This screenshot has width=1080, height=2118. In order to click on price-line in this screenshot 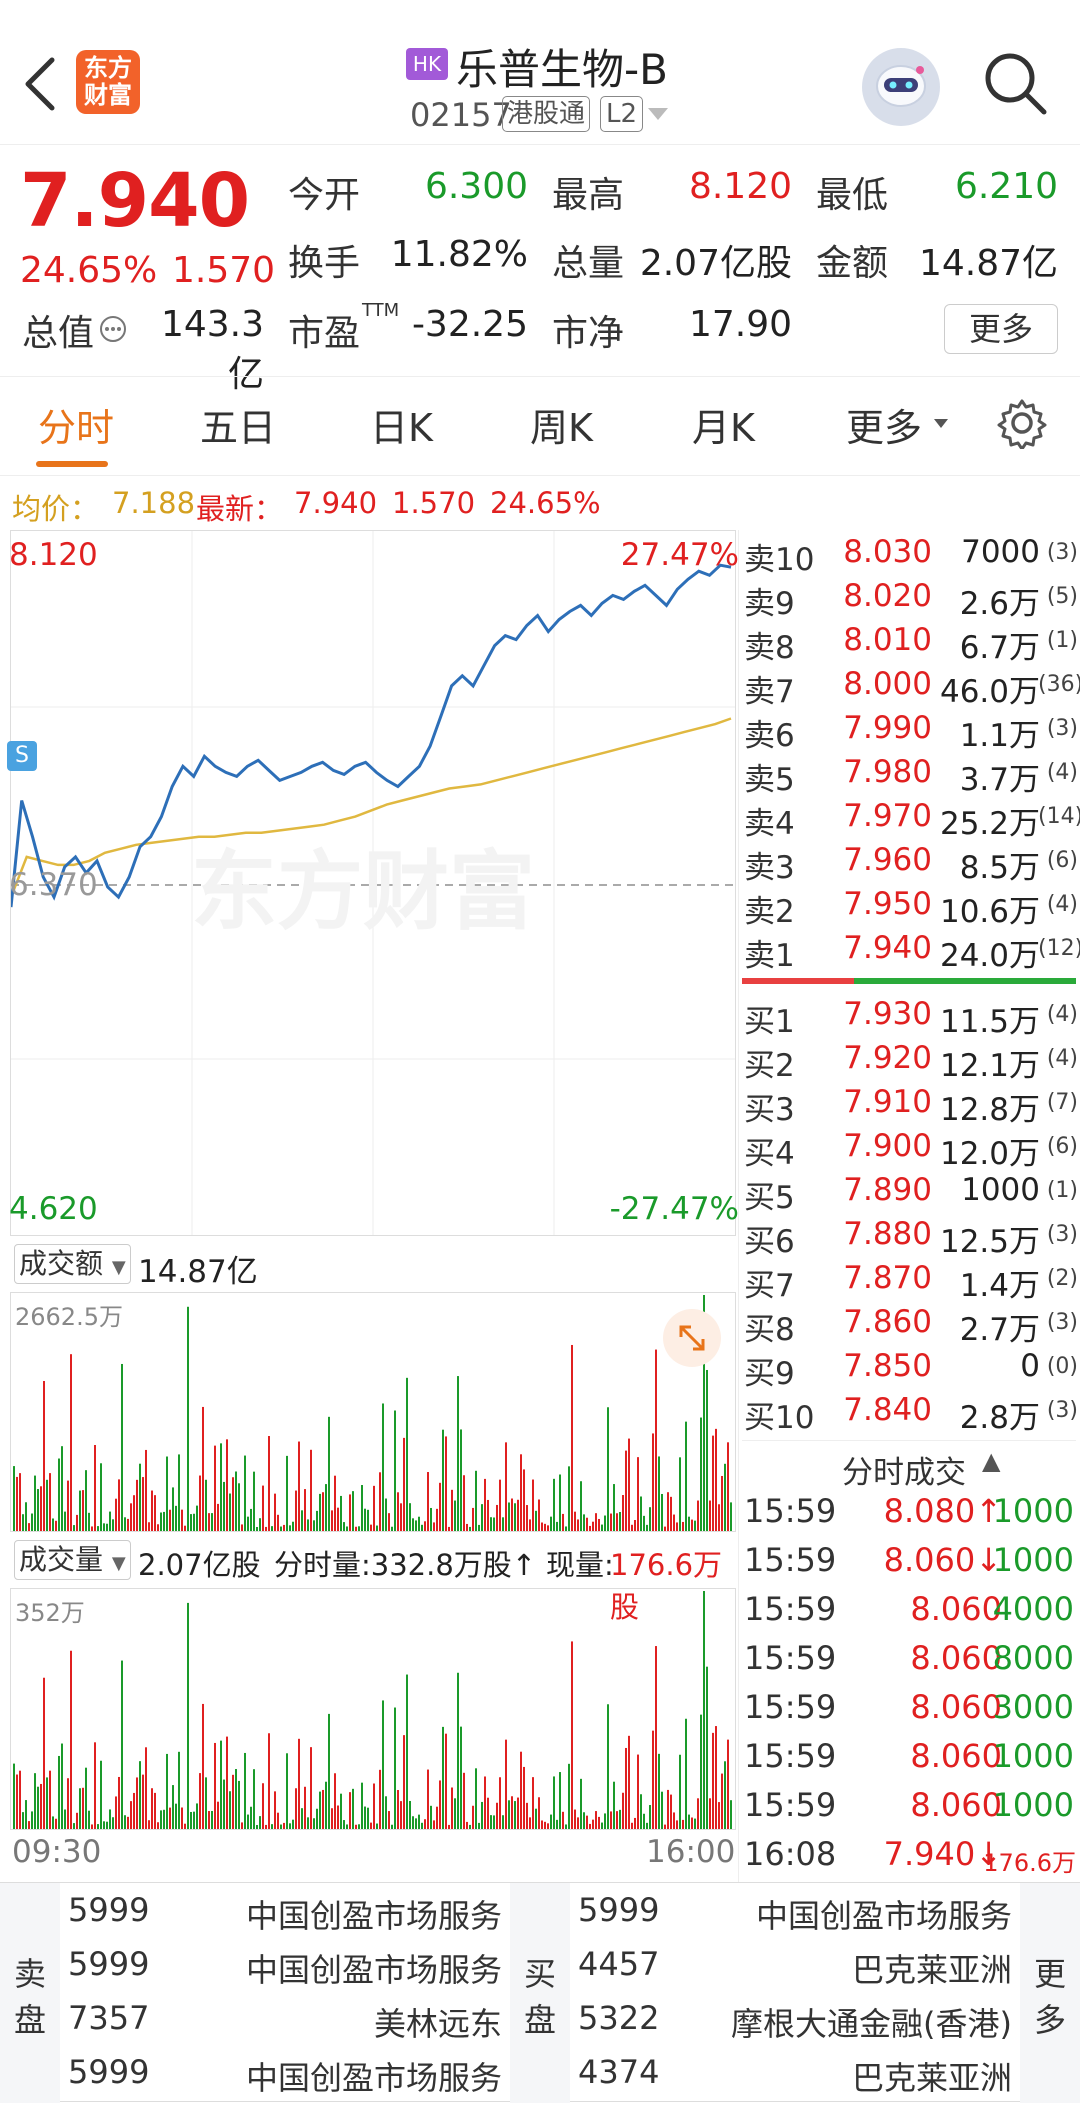, I will do `click(371, 735)`.